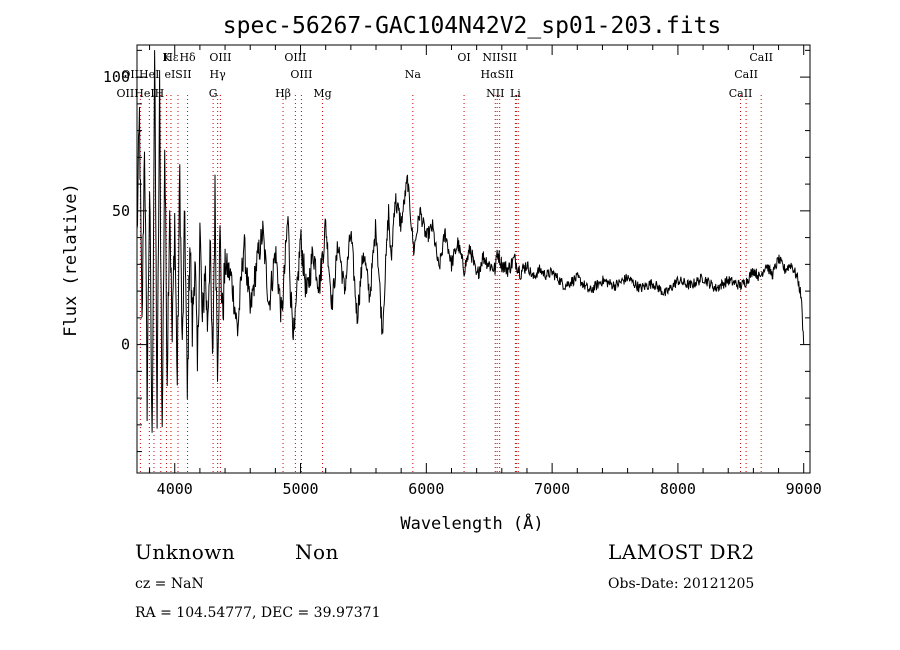  What do you see at coordinates (140, 74) in the screenshot?
I see `line-marker-label: OIIHeI` at bounding box center [140, 74].